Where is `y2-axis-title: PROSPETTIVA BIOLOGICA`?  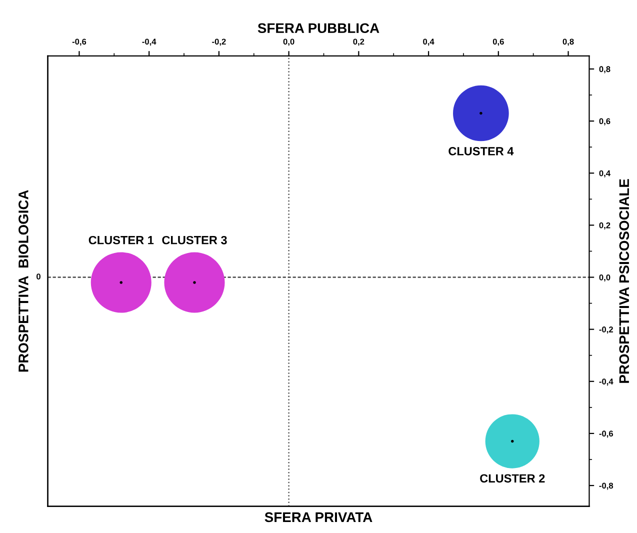
y2-axis-title: PROSPETTIVA BIOLOGICA is located at coordinates (23, 281).